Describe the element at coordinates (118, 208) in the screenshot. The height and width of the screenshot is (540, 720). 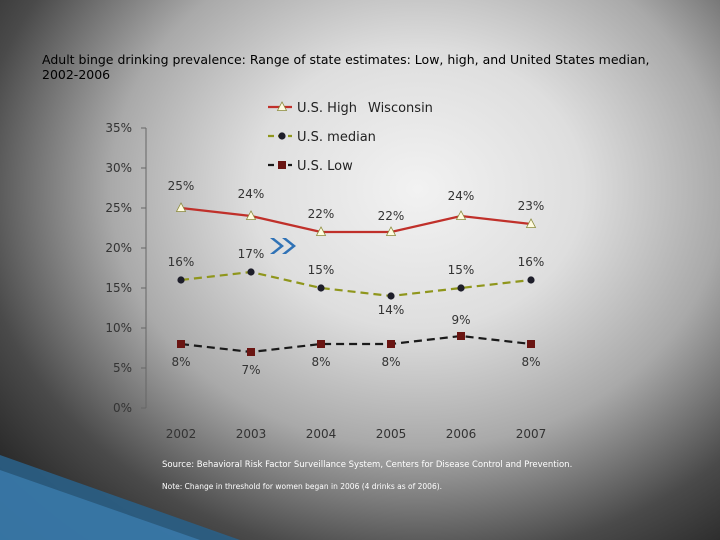
I see `y-tick-label: 25%` at that location.